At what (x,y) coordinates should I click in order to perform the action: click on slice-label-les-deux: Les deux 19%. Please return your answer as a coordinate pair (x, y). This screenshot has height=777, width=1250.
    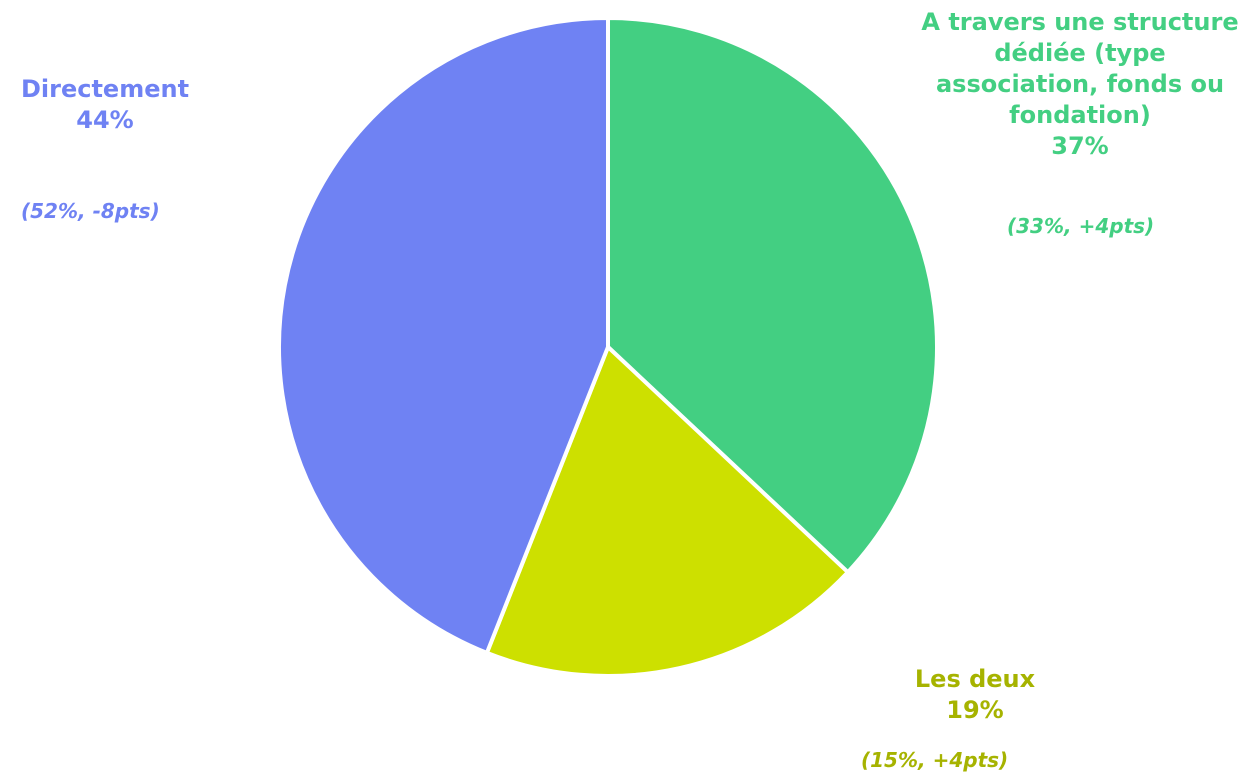
    Looking at the image, I should click on (975, 695).